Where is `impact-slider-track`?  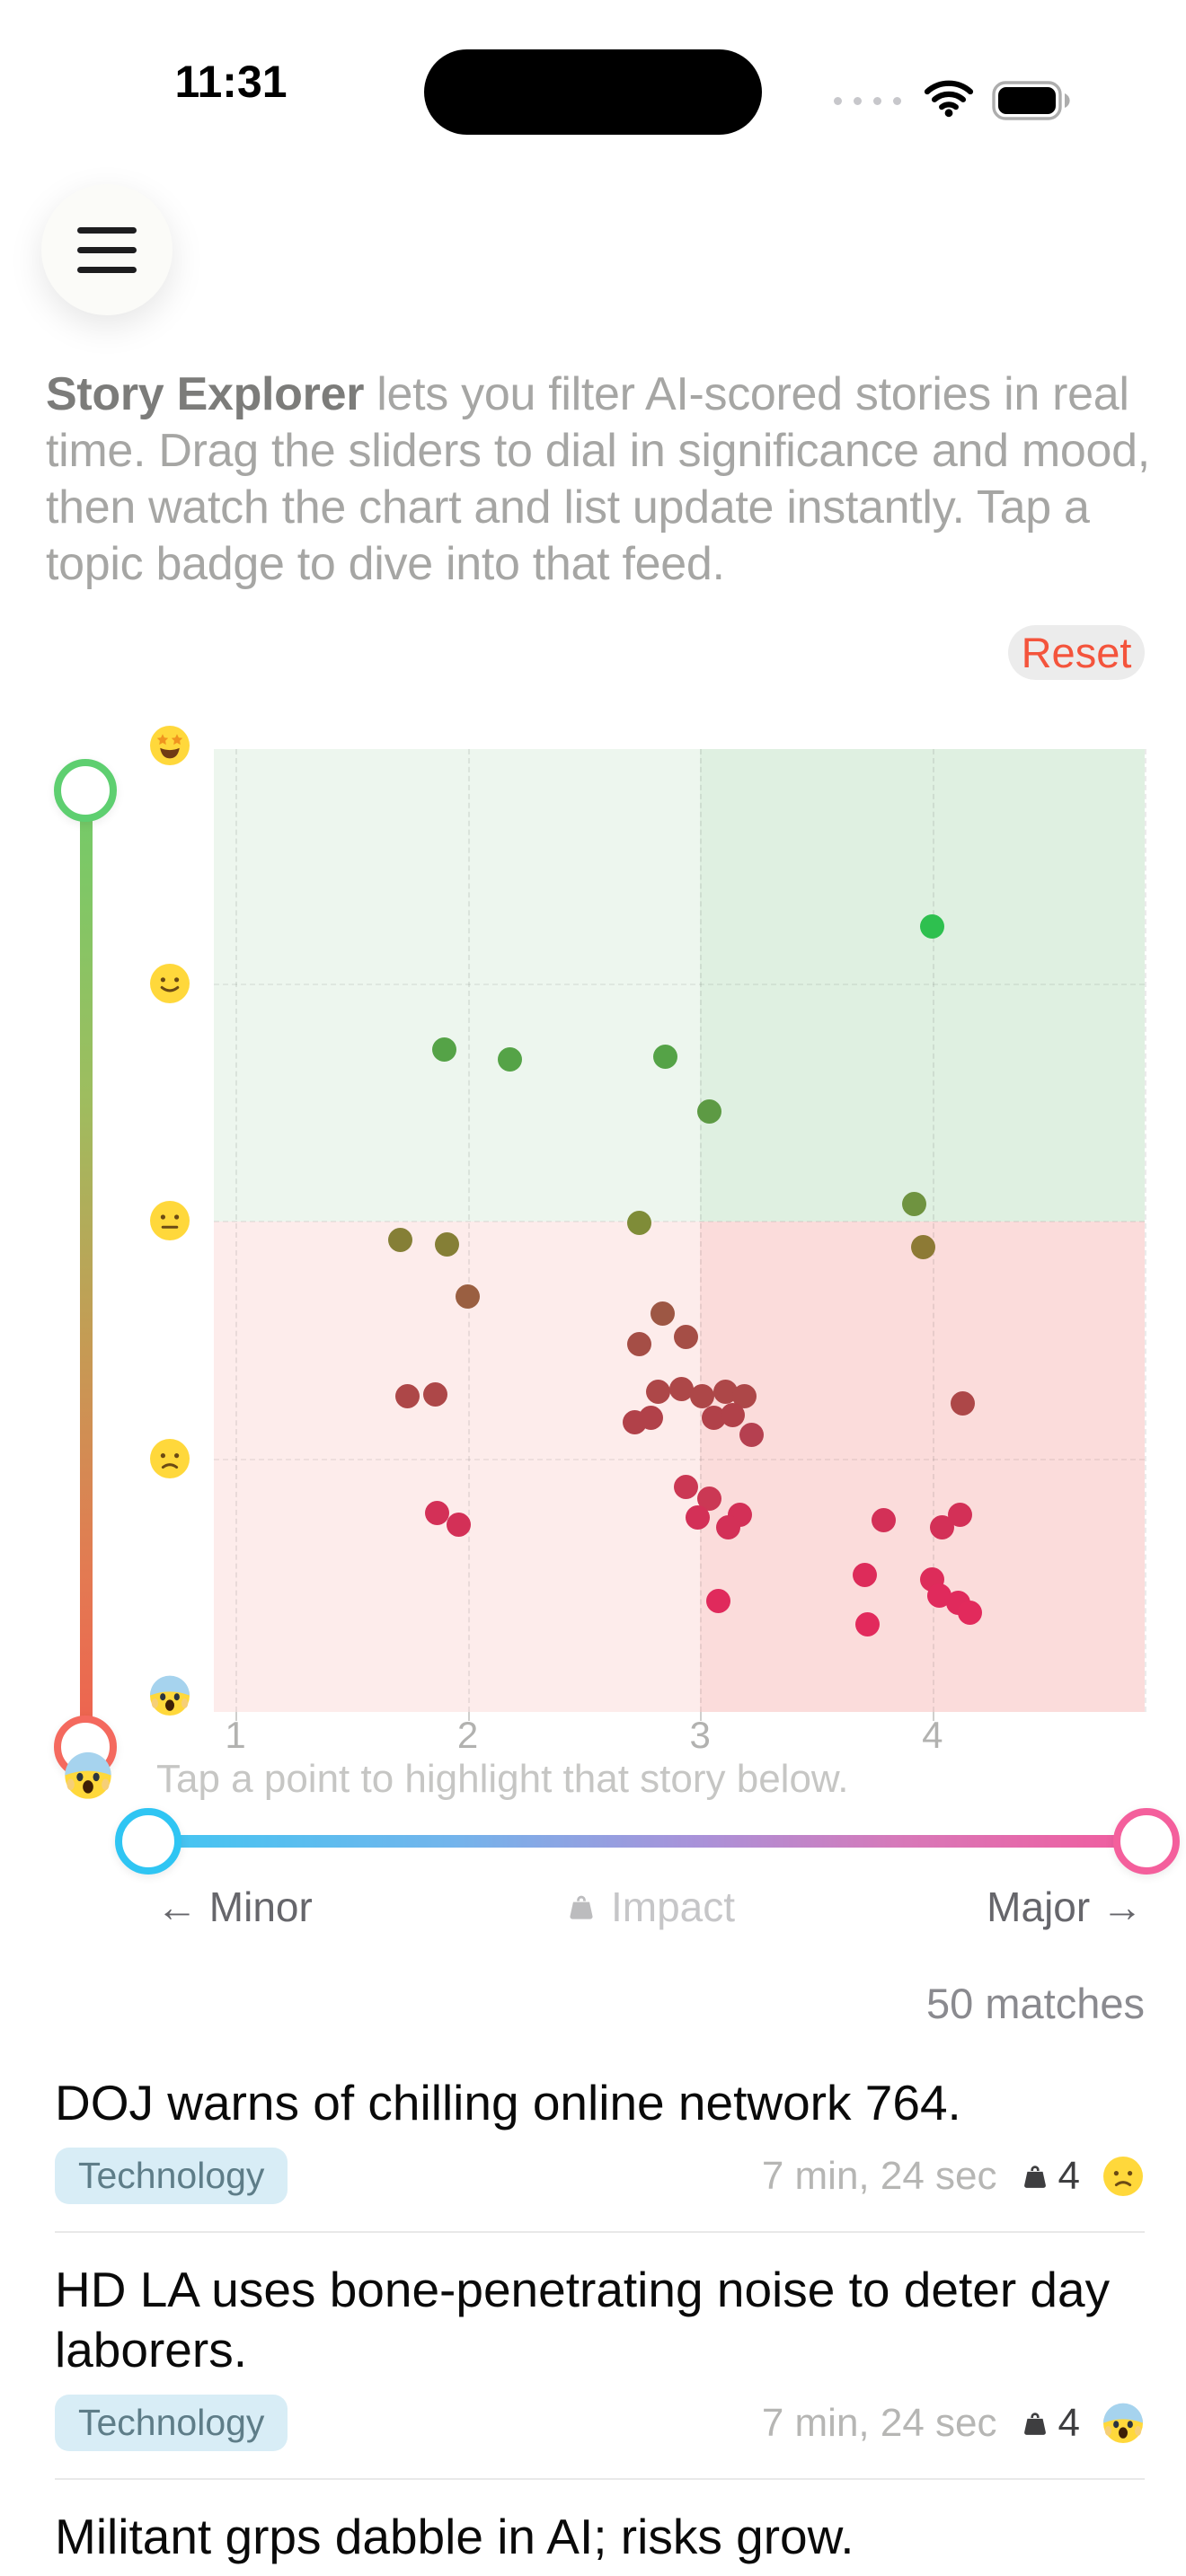
impact-slider-track is located at coordinates (647, 1841).